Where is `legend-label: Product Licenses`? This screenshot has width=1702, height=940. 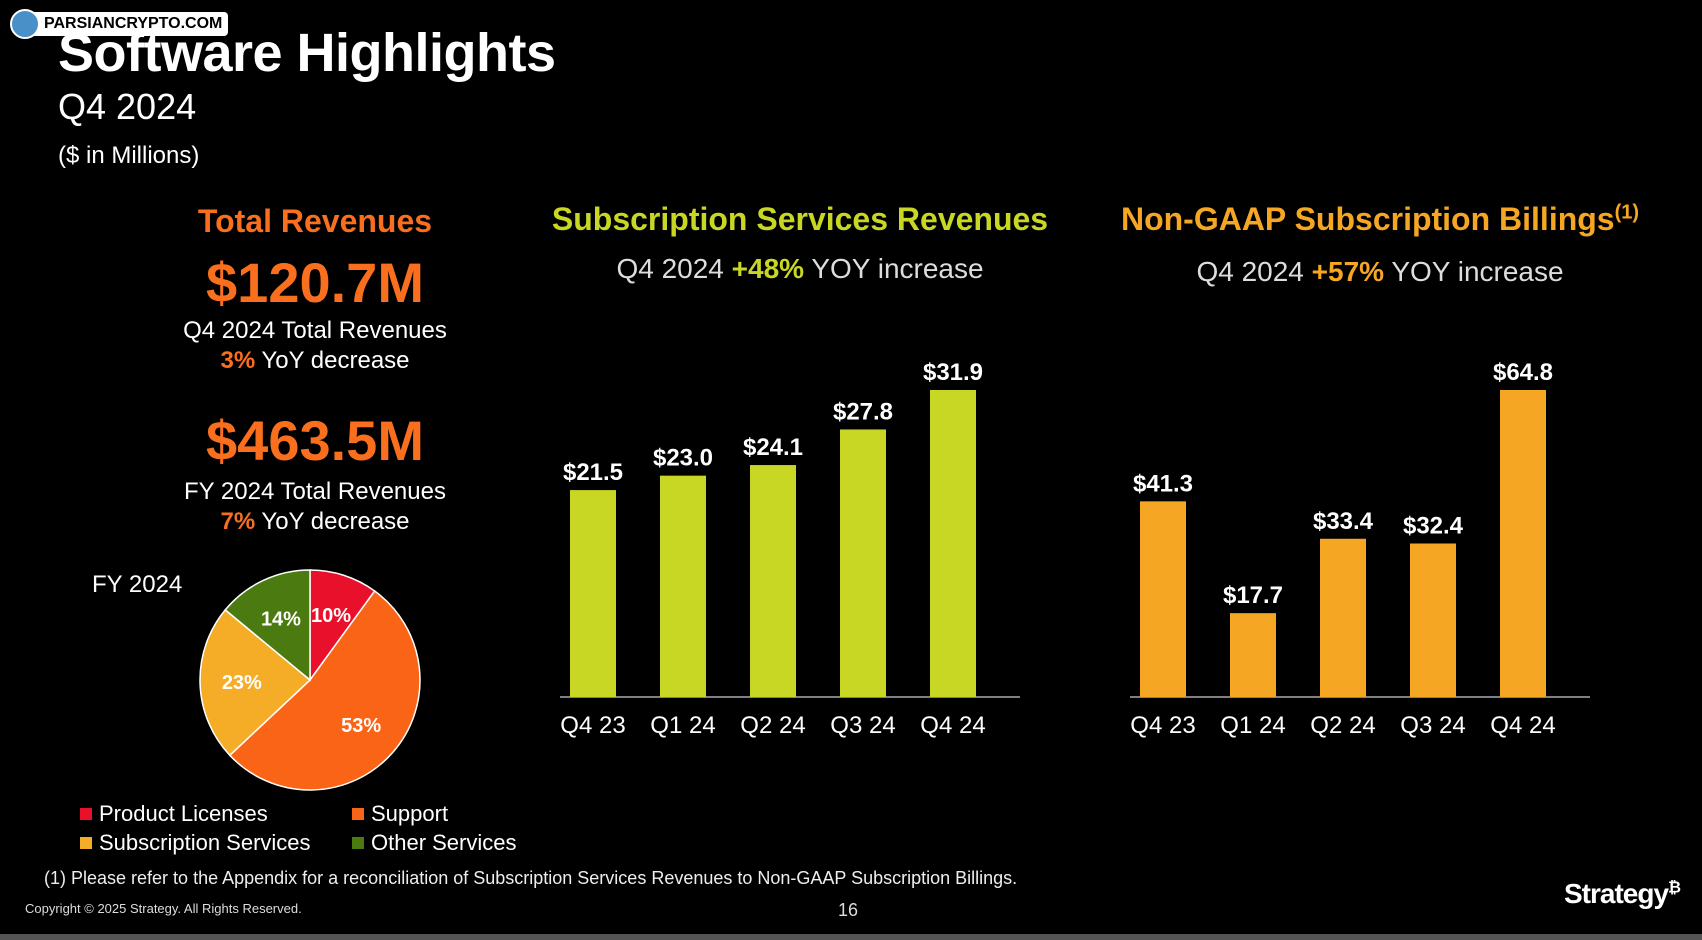
legend-label: Product Licenses is located at coordinates (183, 813).